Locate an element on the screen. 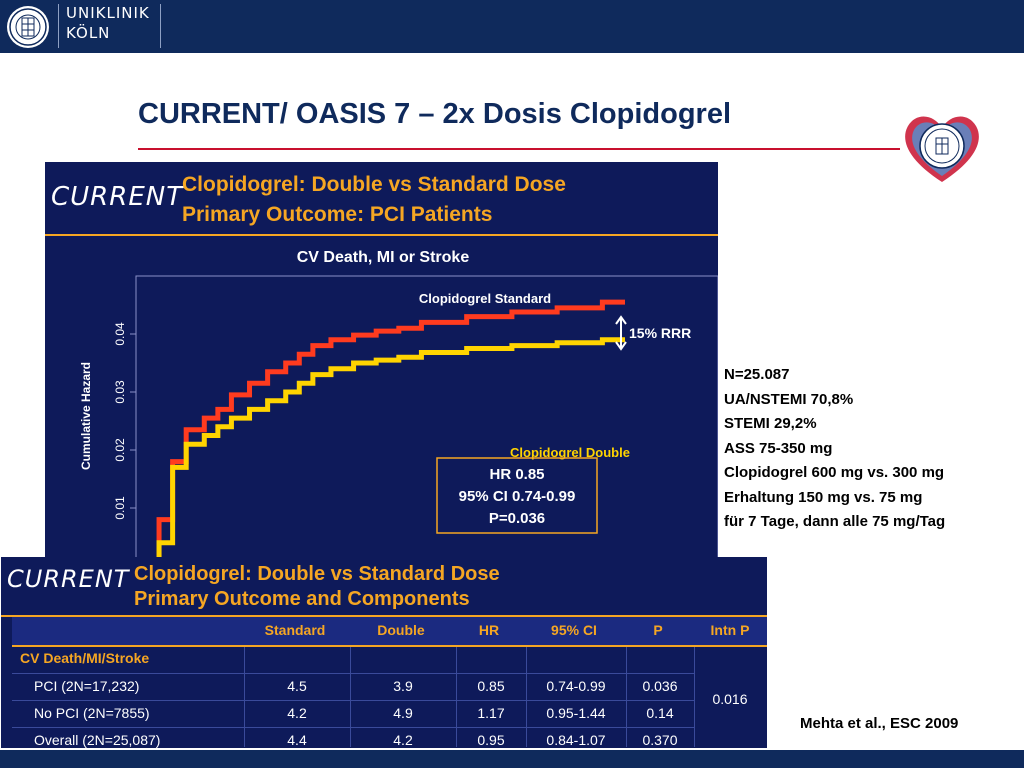  y-axis: 0.01 0.02 0.03 0.04 is located at coordinates (124, 421).